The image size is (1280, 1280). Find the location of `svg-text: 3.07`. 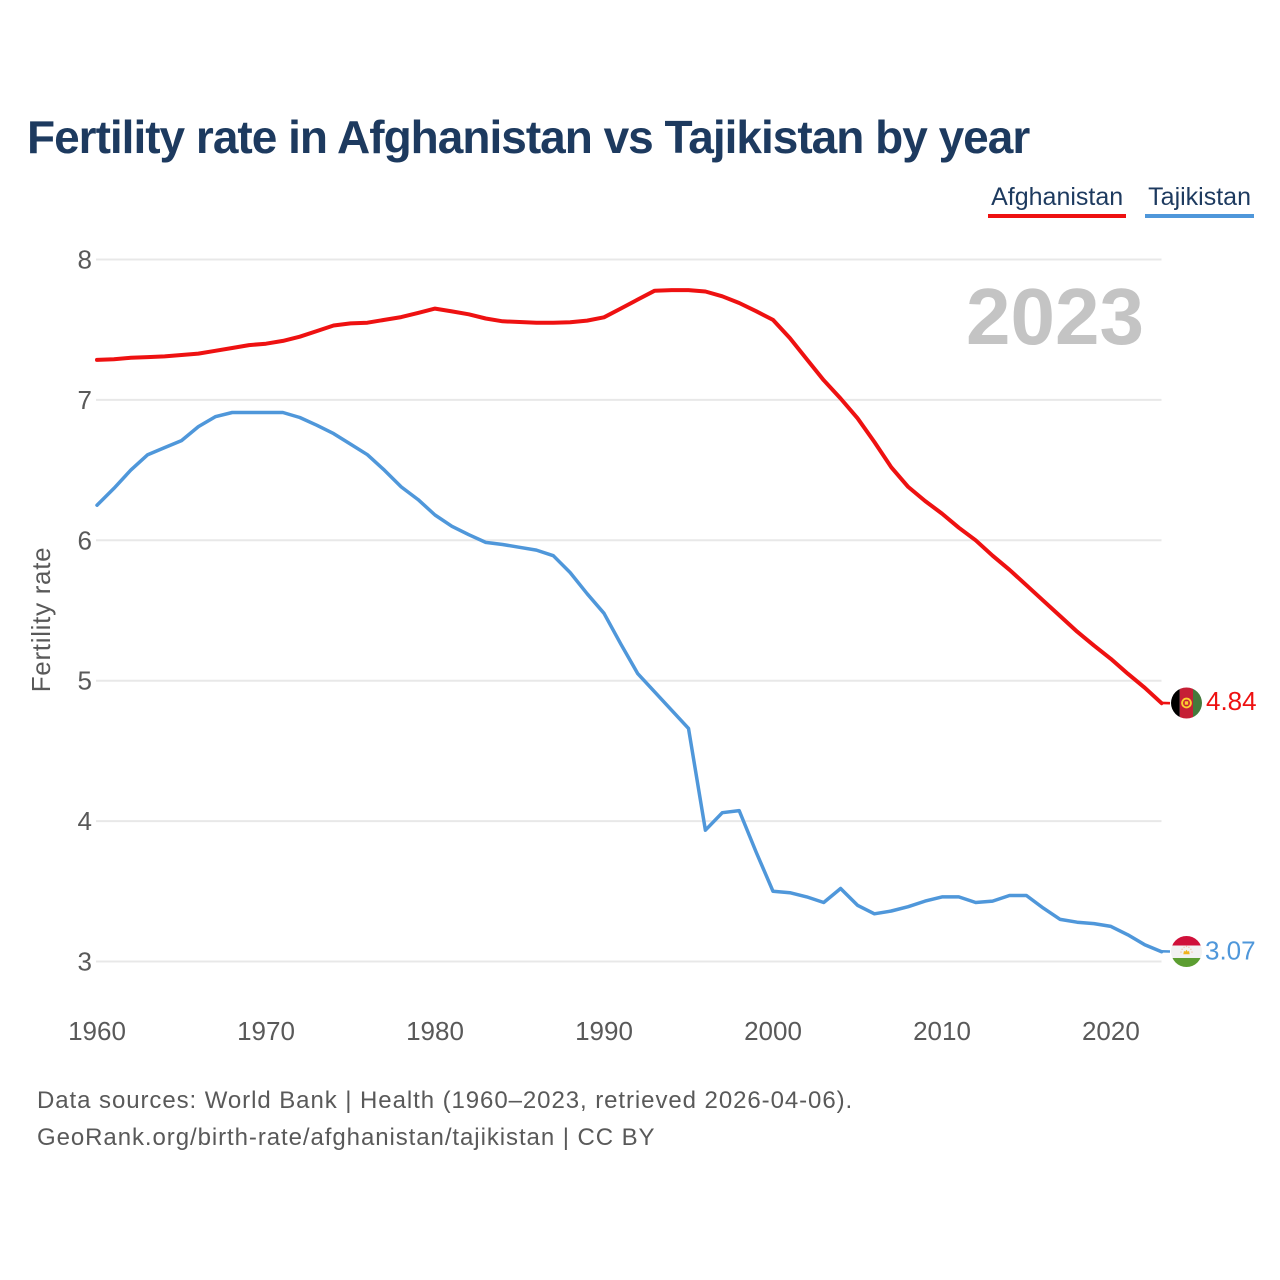

svg-text: 3.07 is located at coordinates (1230, 951).